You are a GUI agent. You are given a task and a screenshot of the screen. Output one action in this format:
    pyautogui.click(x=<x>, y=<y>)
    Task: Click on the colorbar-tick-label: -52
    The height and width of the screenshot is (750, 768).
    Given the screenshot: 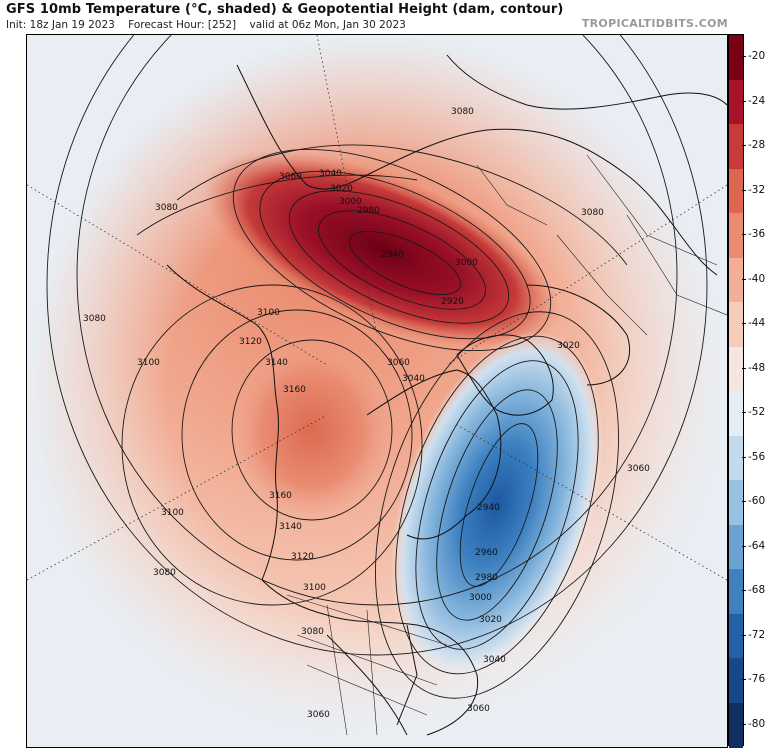 What is the action you would take?
    pyautogui.click(x=757, y=412)
    